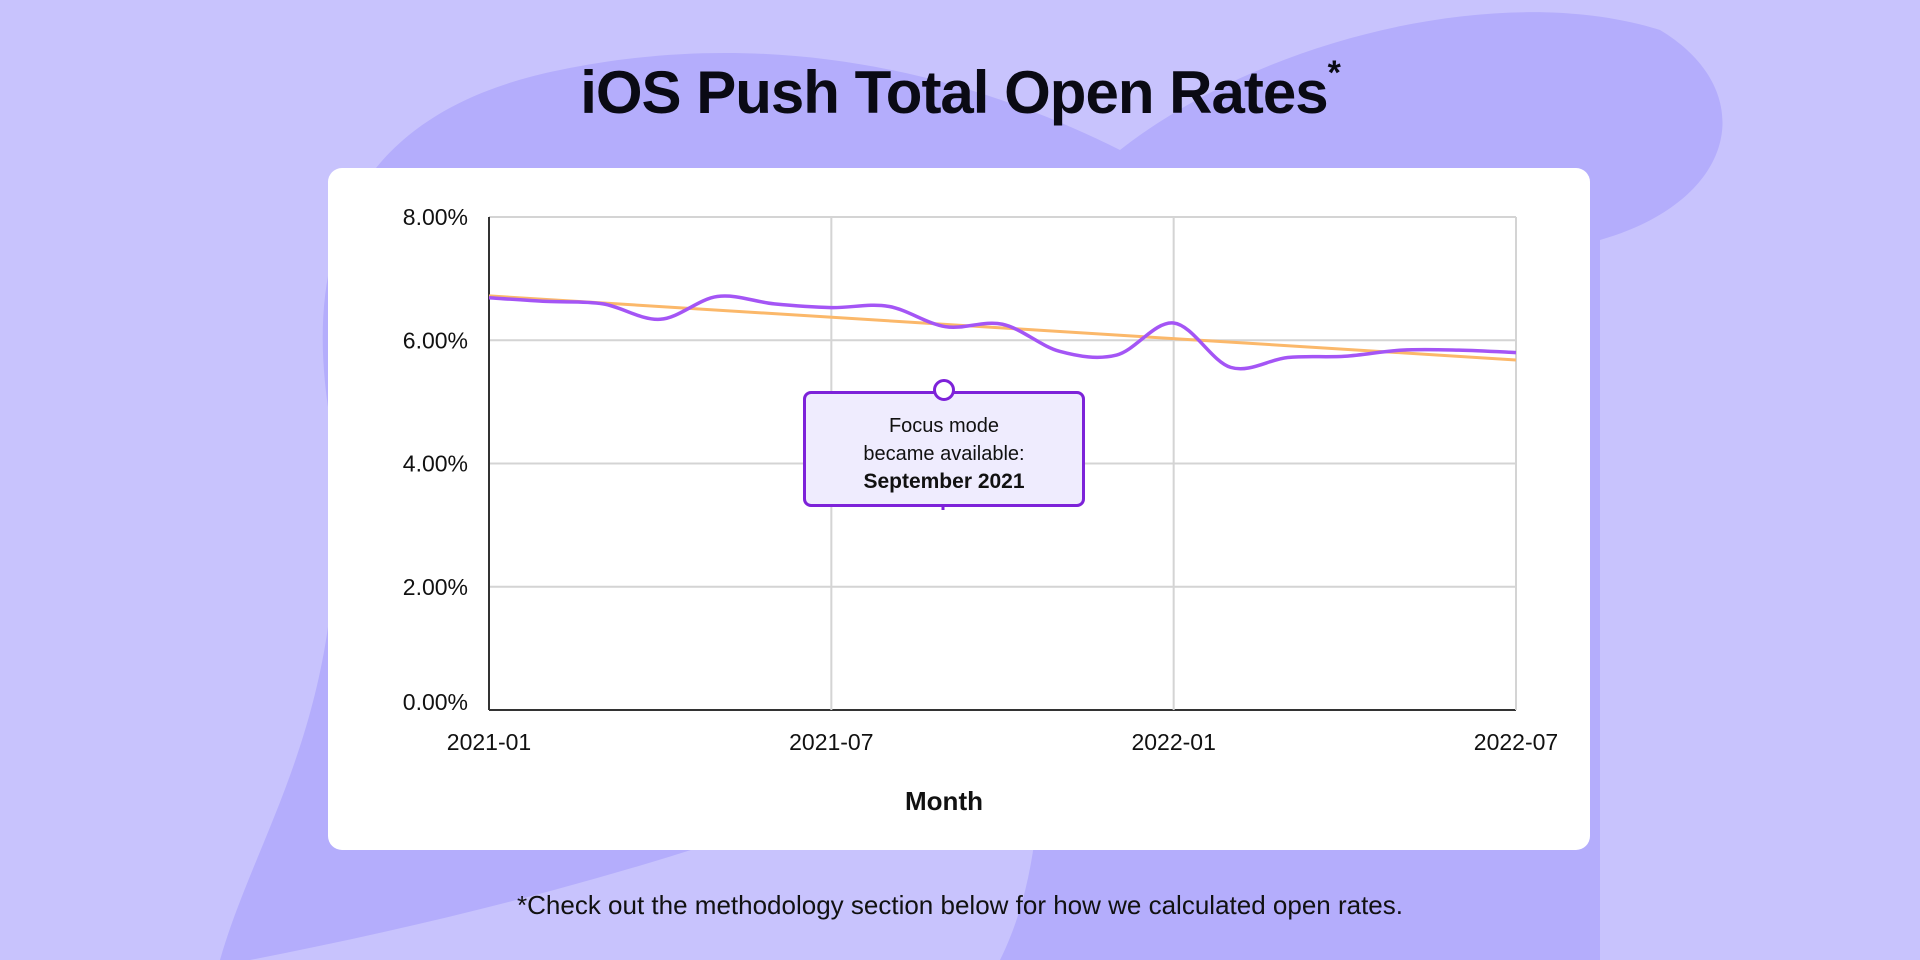 This screenshot has height=960, width=1920. Describe the element at coordinates (1173, 742) in the screenshot. I see `x-tick-label: 2022-01` at that location.